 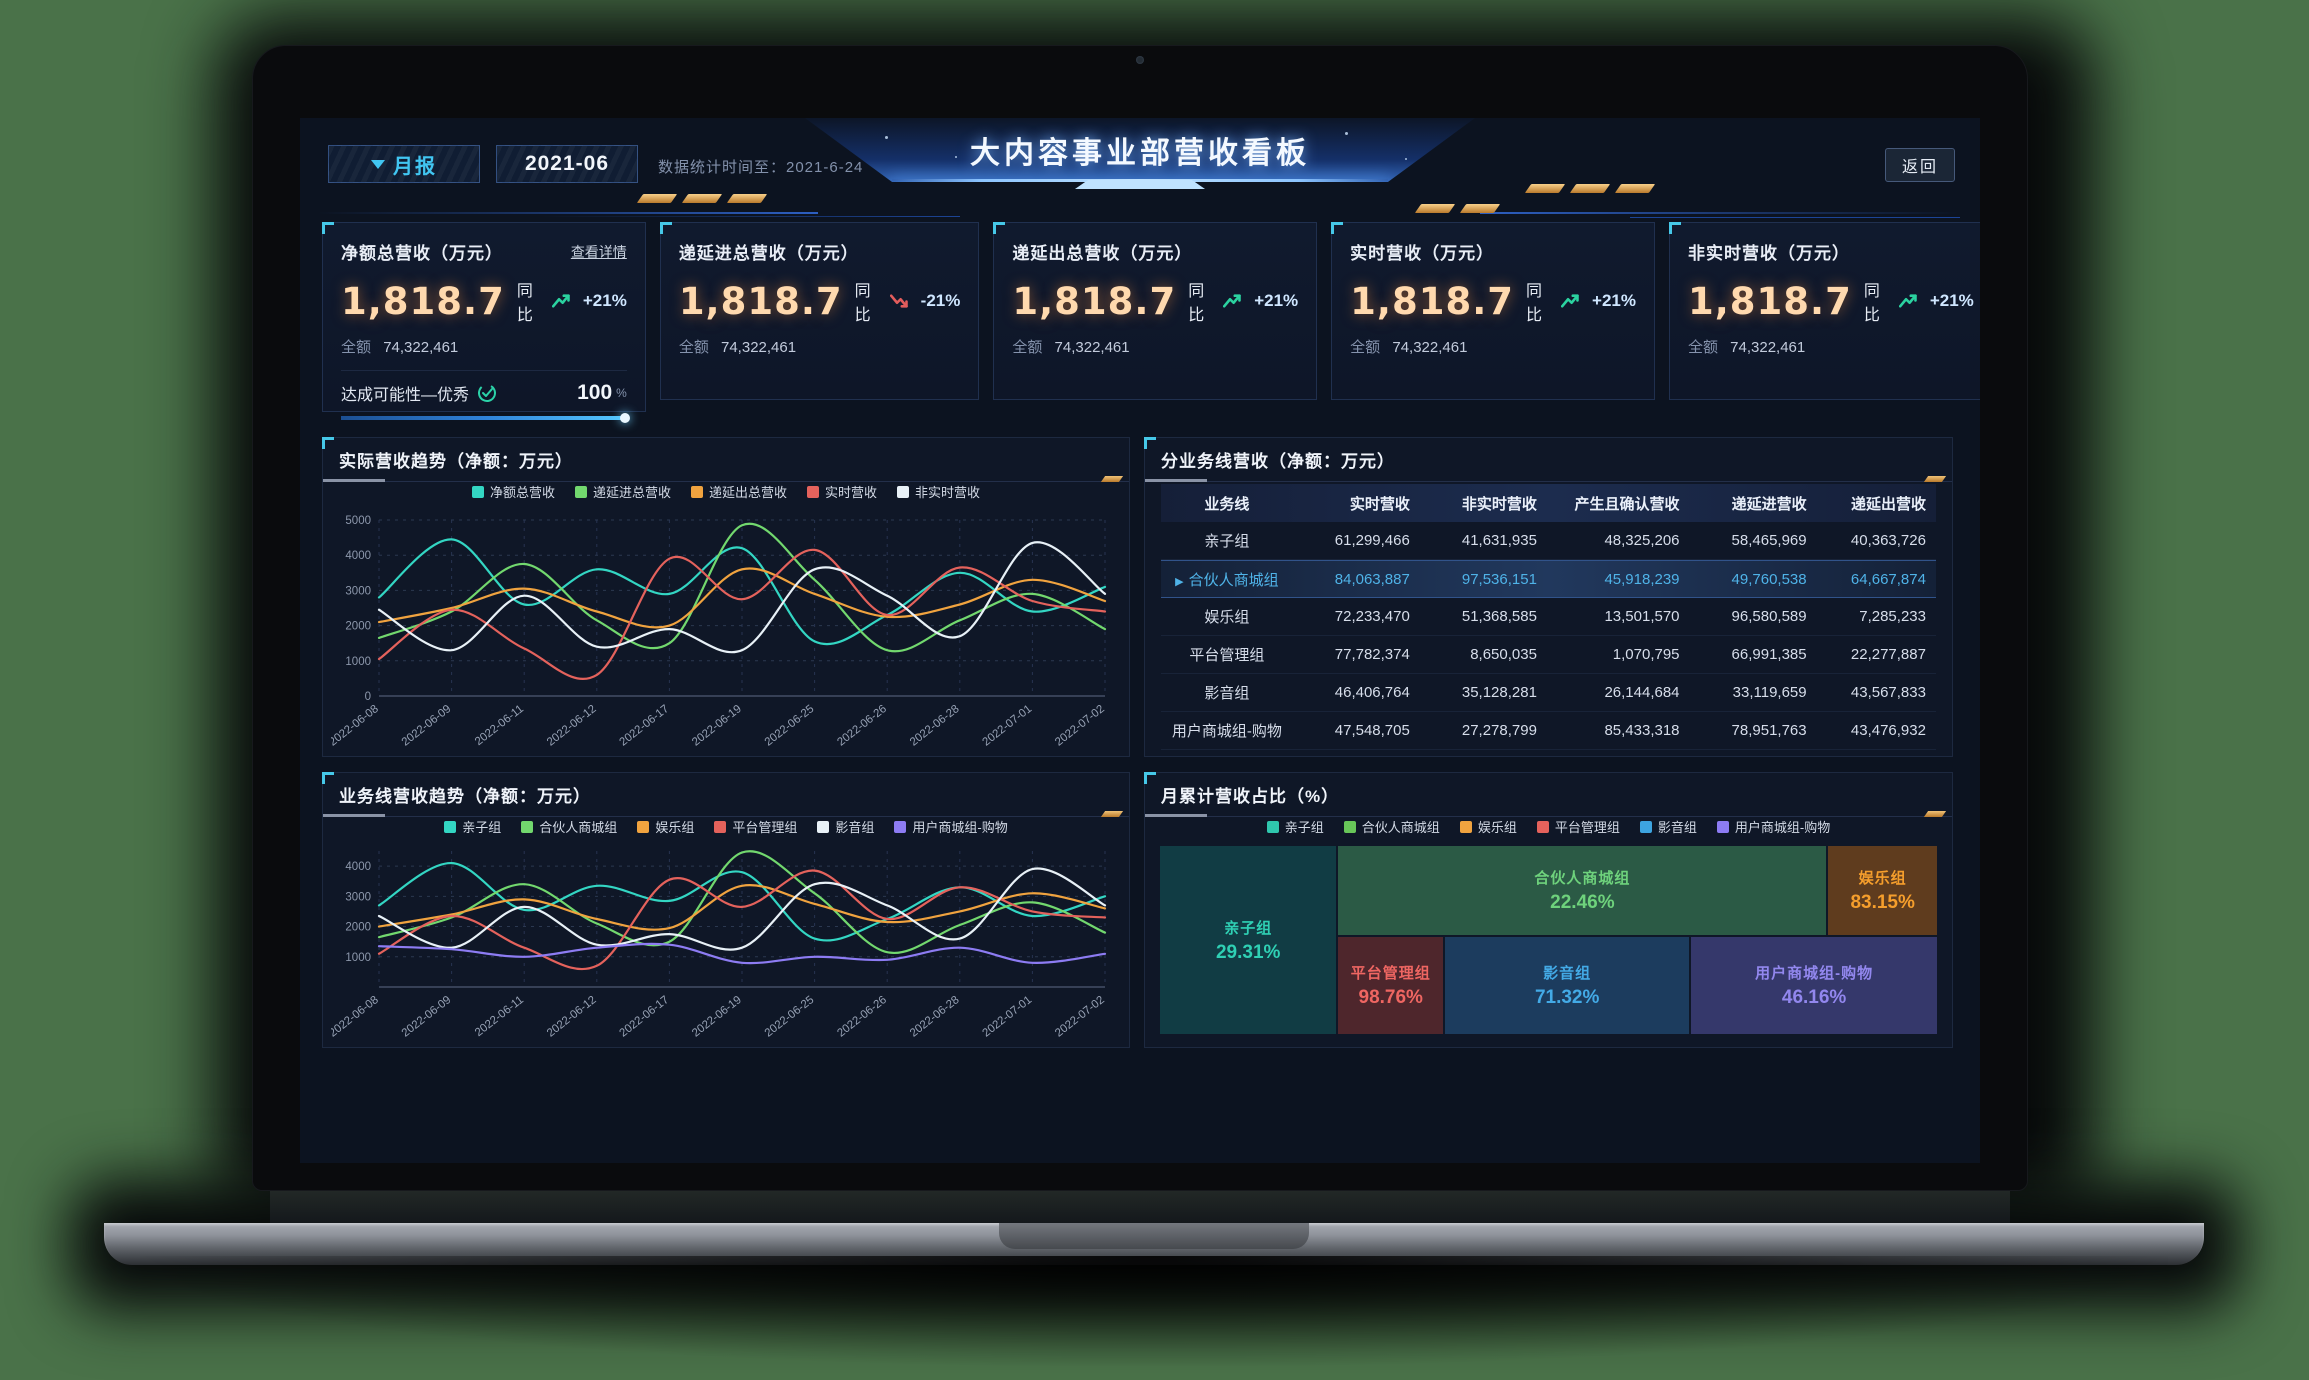 I want to click on legend-item: 递延出总营收, so click(x=738, y=491).